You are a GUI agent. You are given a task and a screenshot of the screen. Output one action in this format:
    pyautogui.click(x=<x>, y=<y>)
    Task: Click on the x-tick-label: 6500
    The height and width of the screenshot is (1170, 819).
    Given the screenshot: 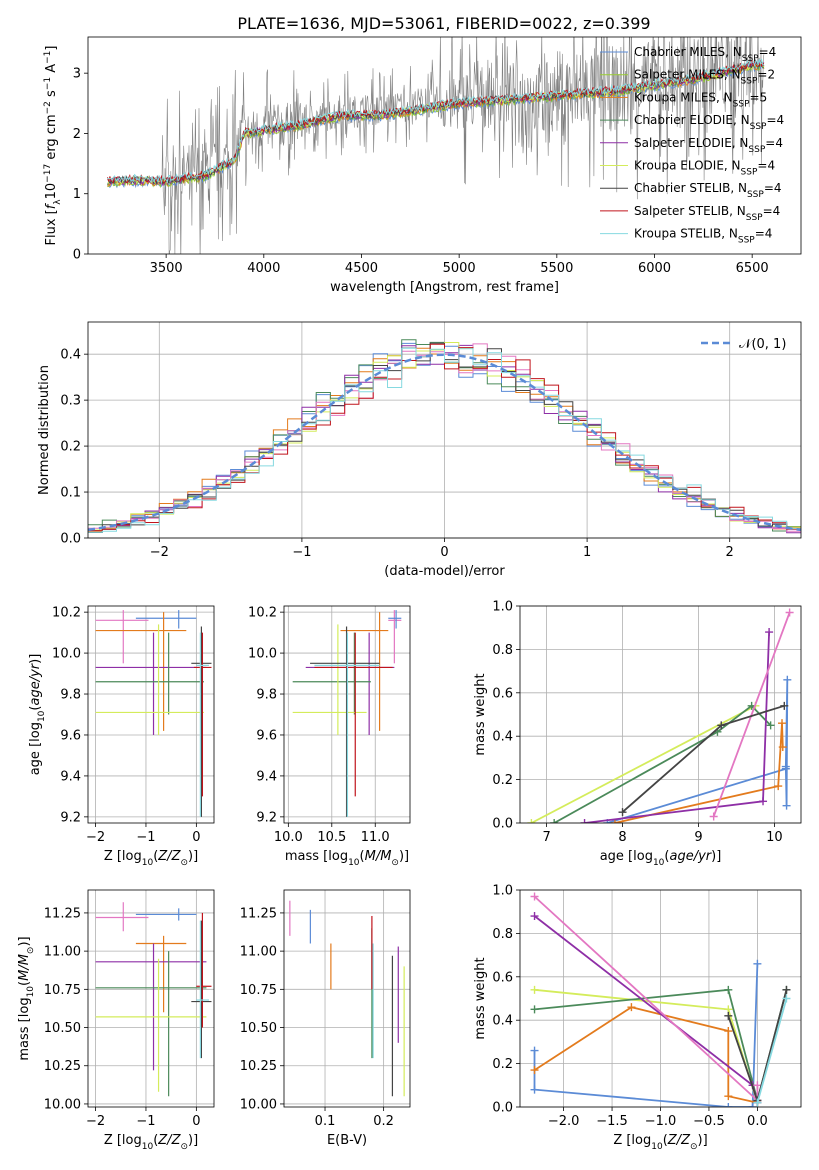 What is the action you would take?
    pyautogui.click(x=752, y=268)
    